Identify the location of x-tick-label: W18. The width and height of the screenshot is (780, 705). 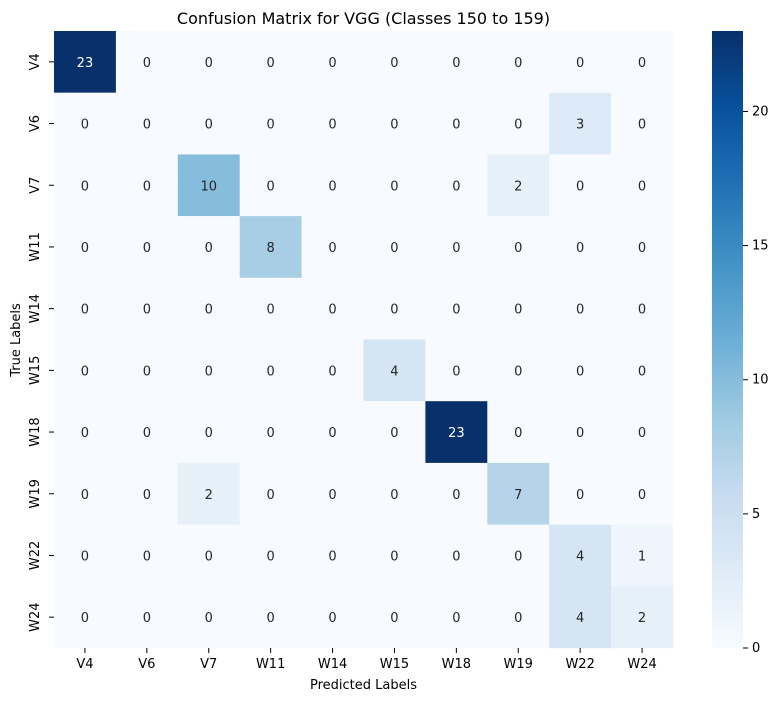
(456, 664).